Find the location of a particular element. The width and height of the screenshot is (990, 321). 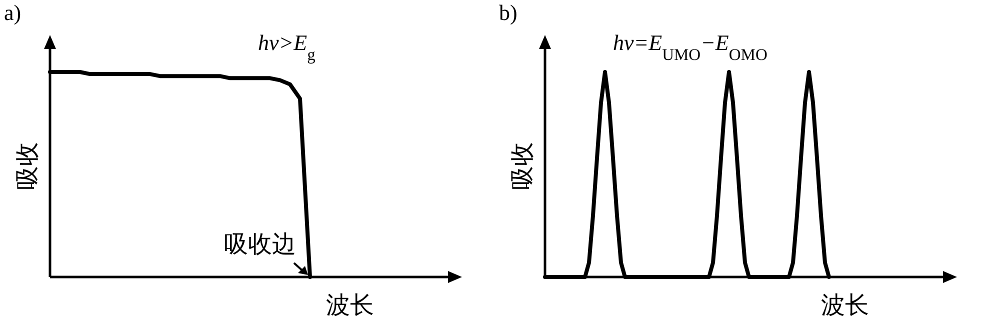

chart-title: a) is located at coordinates (13, 12).